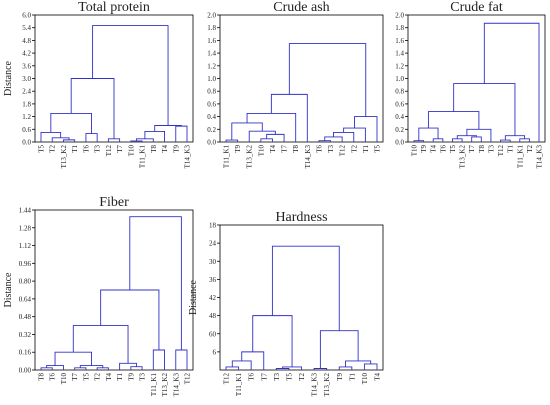 The height and width of the screenshot is (405, 550). I want to click on y-tick-label: 0.16, so click(25, 353).